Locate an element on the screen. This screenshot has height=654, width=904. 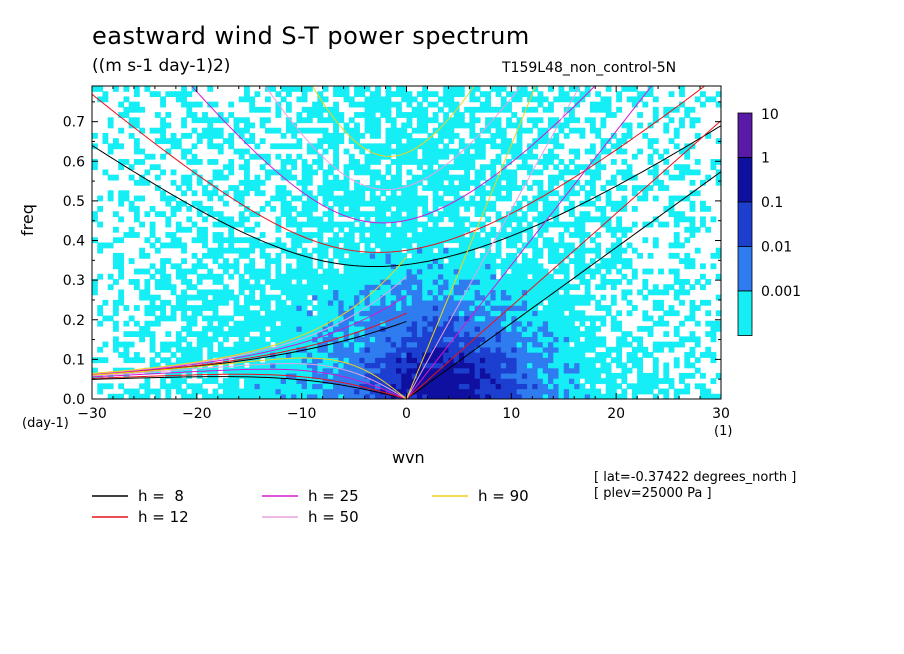
x-tick-label: 0 is located at coordinates (406, 414).